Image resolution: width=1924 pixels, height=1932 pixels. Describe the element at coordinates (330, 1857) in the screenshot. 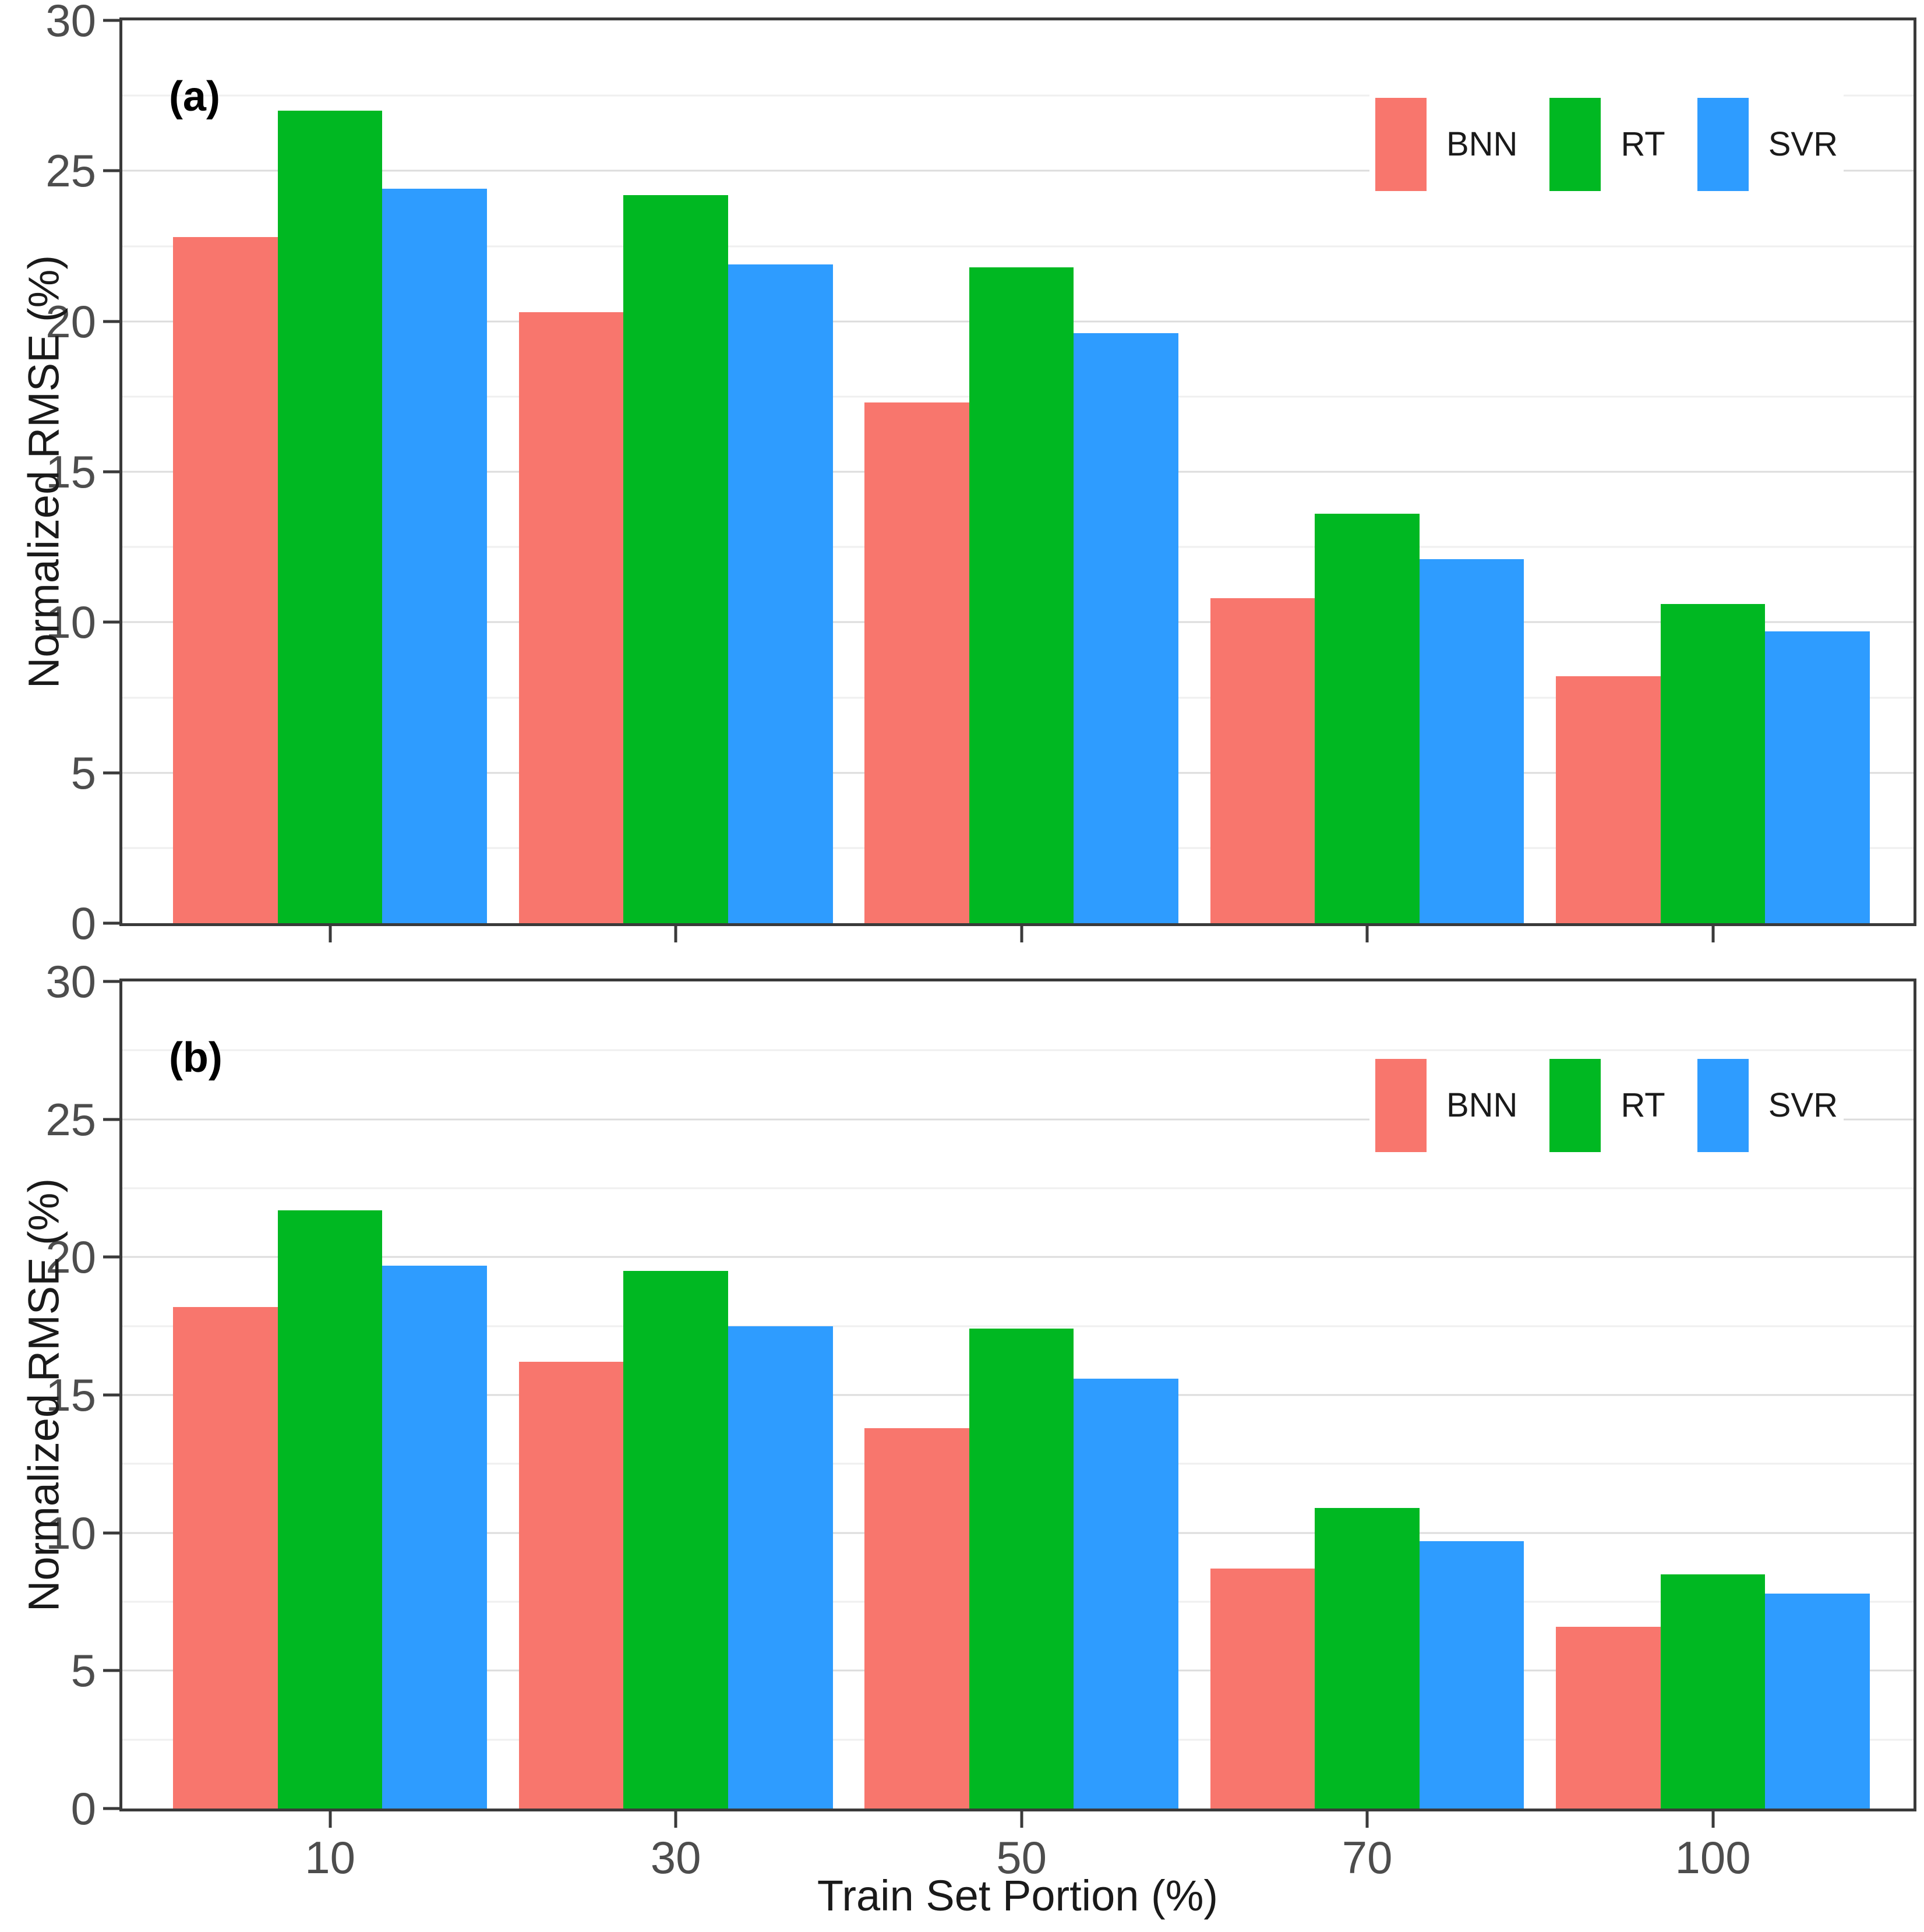

I see `x-tick-label: 10` at that location.